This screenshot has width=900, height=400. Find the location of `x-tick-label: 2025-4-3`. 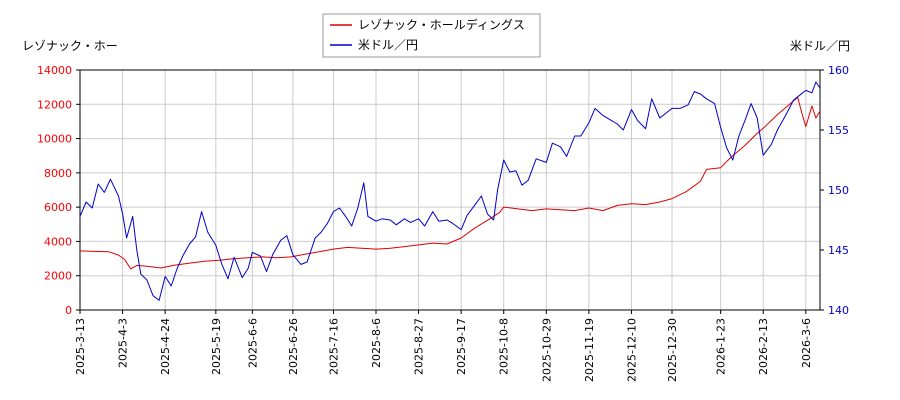

x-tick-label: 2025-4-3 is located at coordinates (123, 343).